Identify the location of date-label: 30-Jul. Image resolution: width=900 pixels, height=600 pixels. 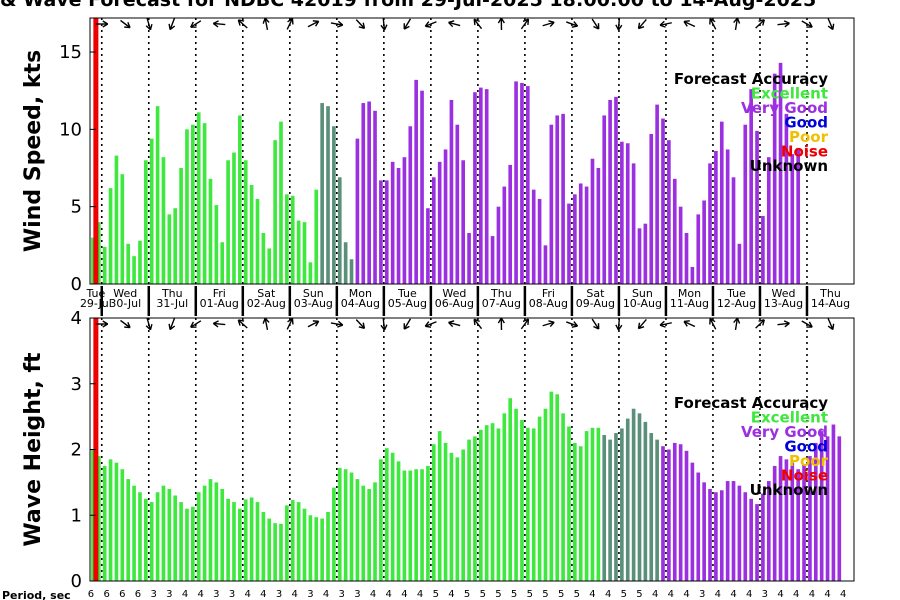
(125, 303).